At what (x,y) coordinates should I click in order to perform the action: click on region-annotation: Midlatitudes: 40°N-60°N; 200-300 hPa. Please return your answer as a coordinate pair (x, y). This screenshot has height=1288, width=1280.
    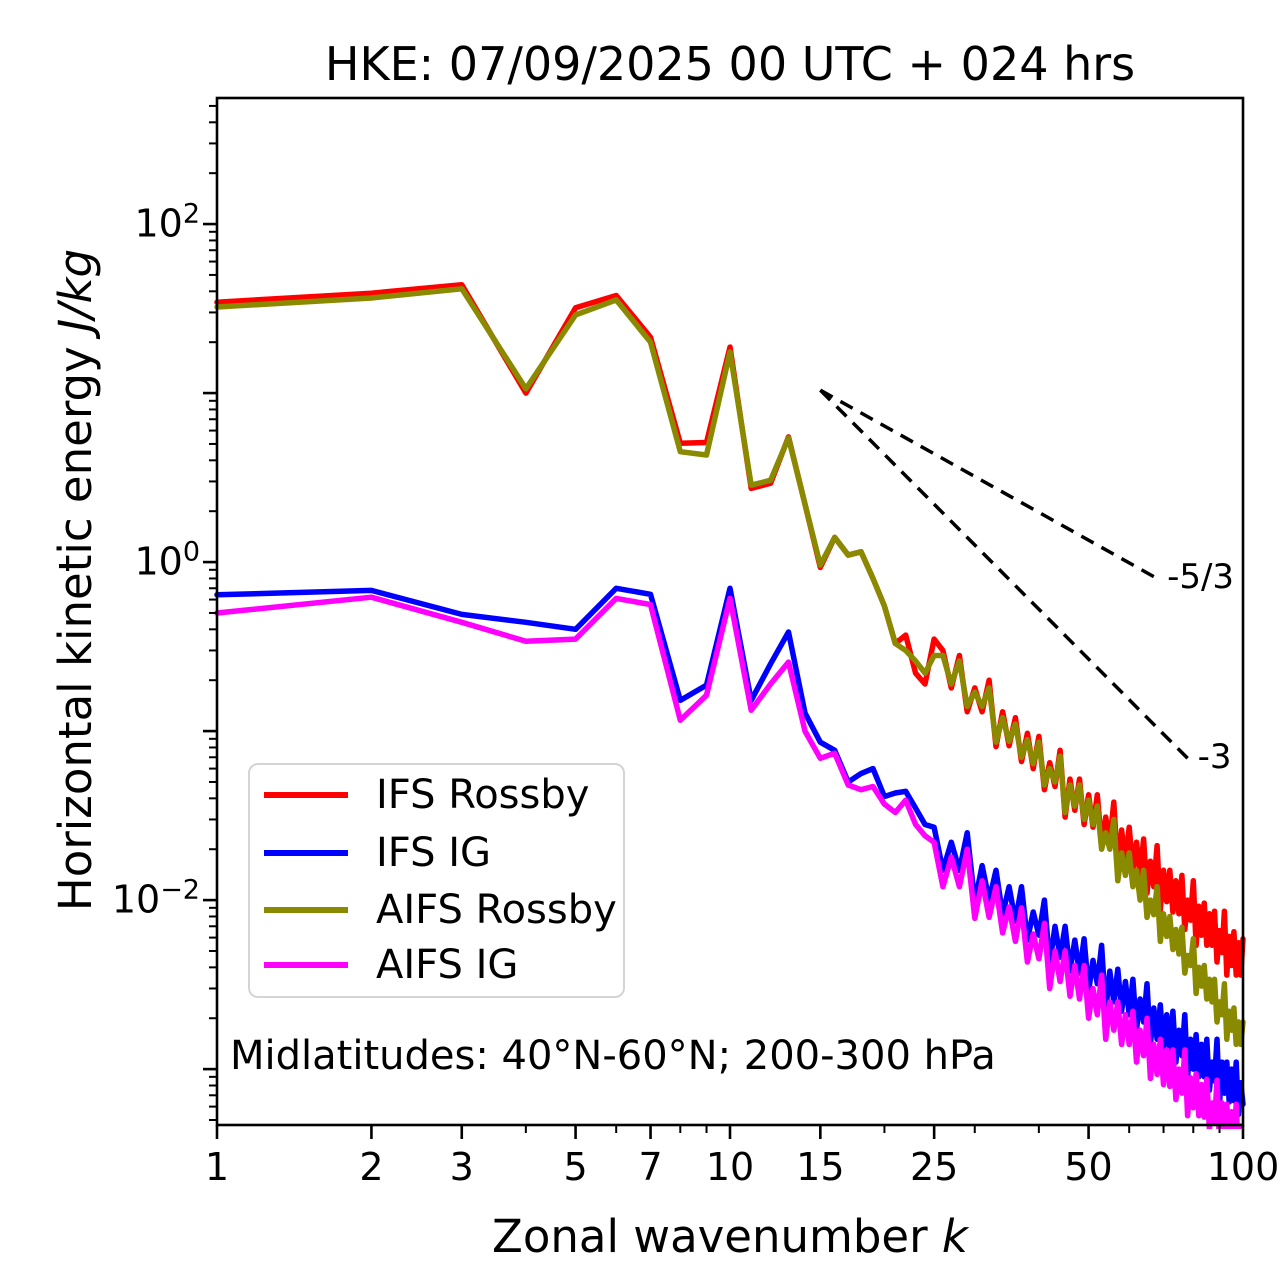
    Looking at the image, I should click on (613, 1056).